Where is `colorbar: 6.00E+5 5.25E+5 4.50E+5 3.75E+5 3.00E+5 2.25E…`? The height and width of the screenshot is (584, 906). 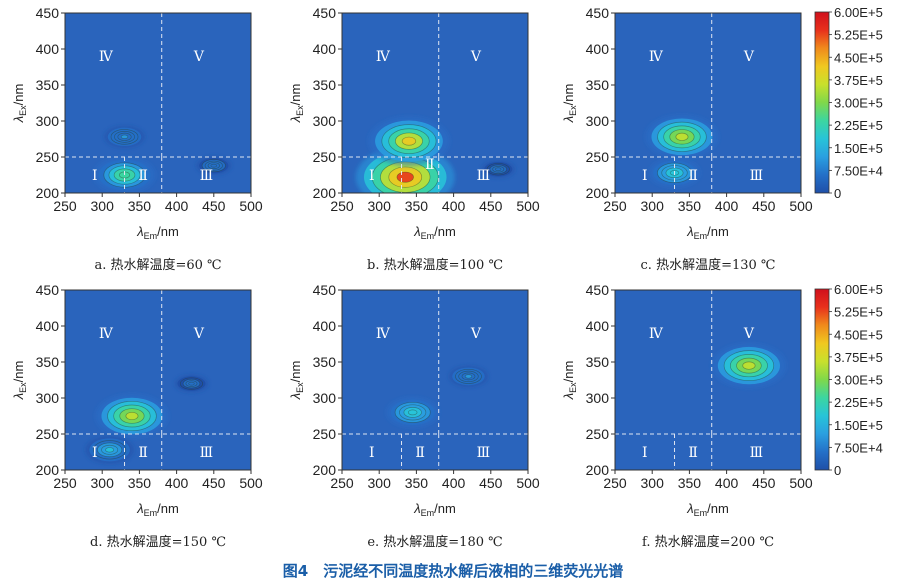
colorbar: 6.00E+5 5.25E+5 4.50E+5 3.75E+5 3.00E+5 2.25E… is located at coordinates (848, 380).